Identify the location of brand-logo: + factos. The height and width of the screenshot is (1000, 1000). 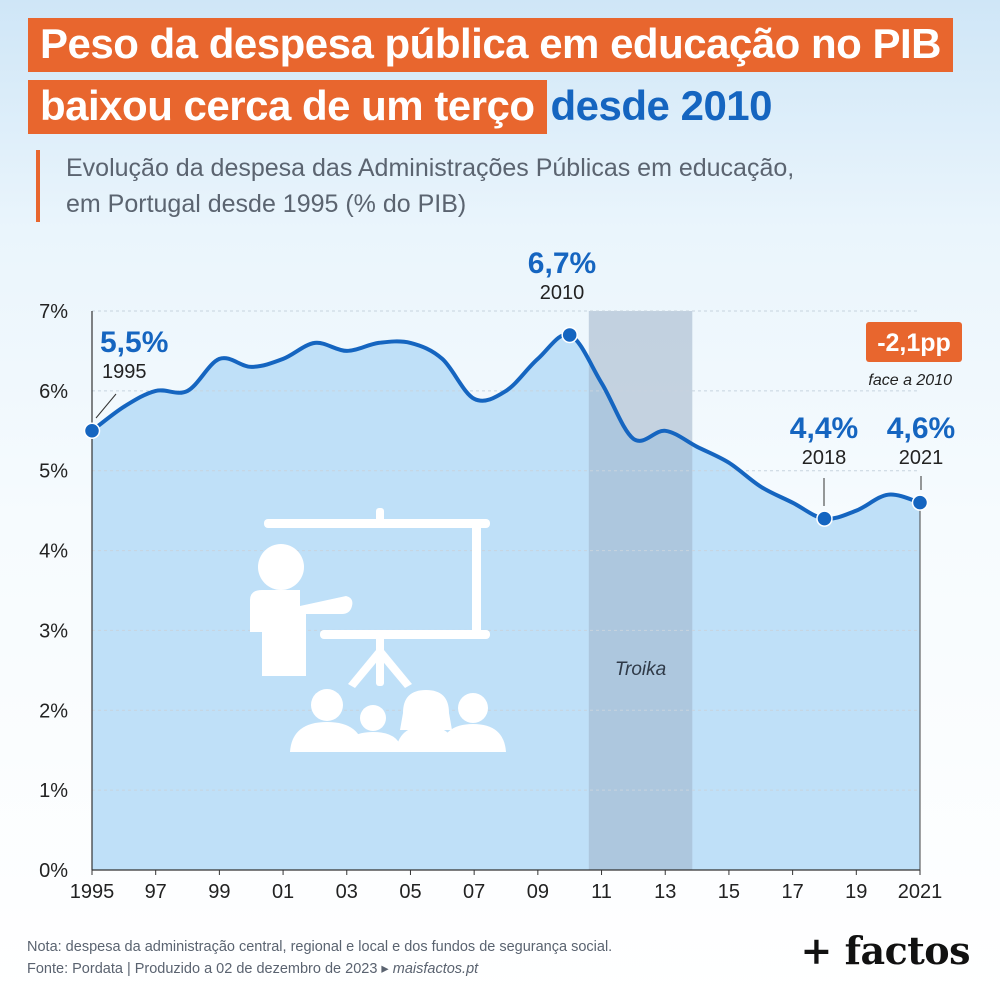
(885, 950).